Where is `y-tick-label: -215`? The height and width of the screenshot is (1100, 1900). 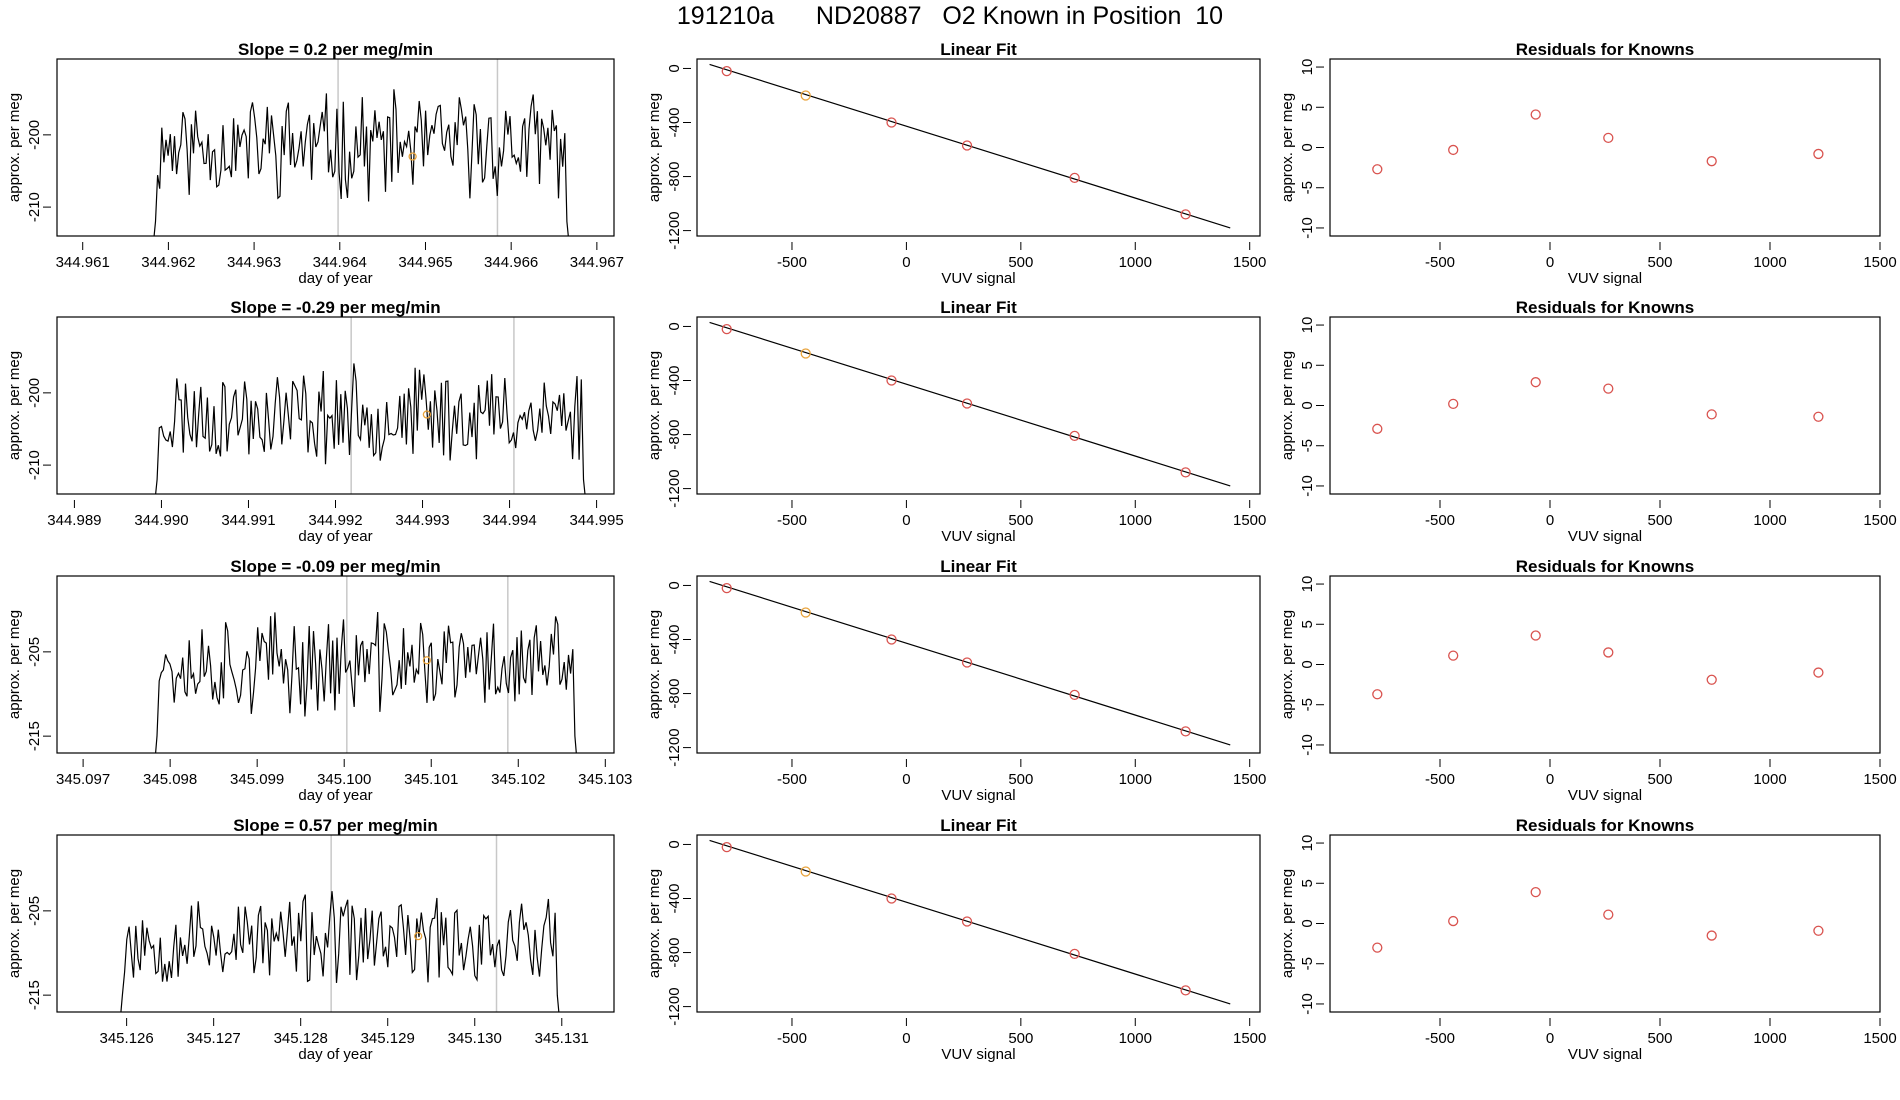
y-tick-label: -215 is located at coordinates (34, 736).